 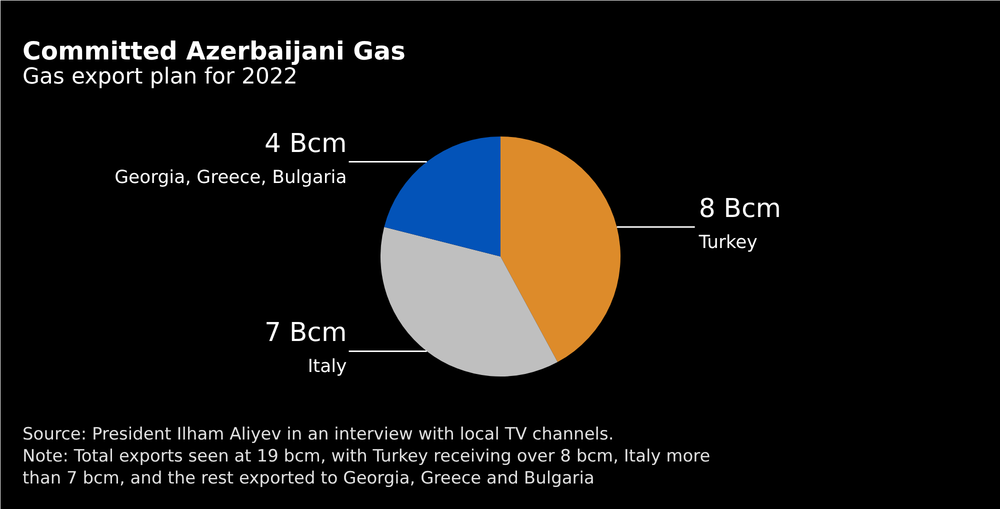 I want to click on source-note: Source: President Ilham Aliyev in an interview with local TV channels., so click(x=318, y=434).